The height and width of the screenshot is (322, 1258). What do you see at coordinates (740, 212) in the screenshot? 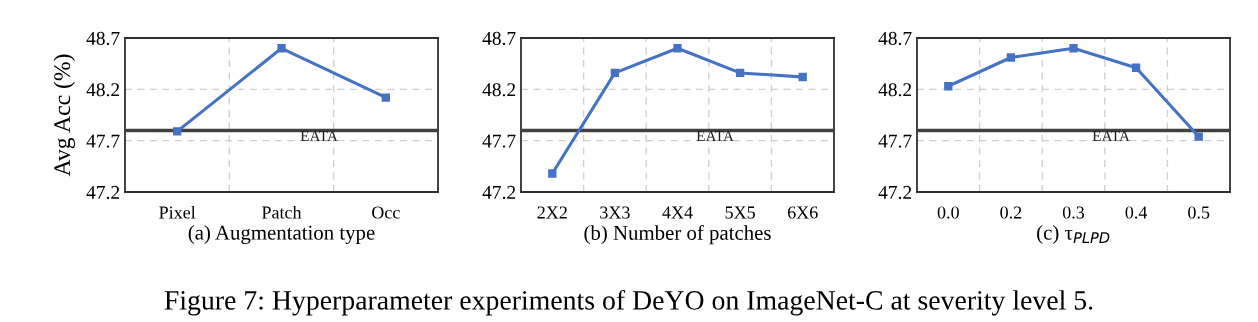
I see `x-tick-label: 5X5` at bounding box center [740, 212].